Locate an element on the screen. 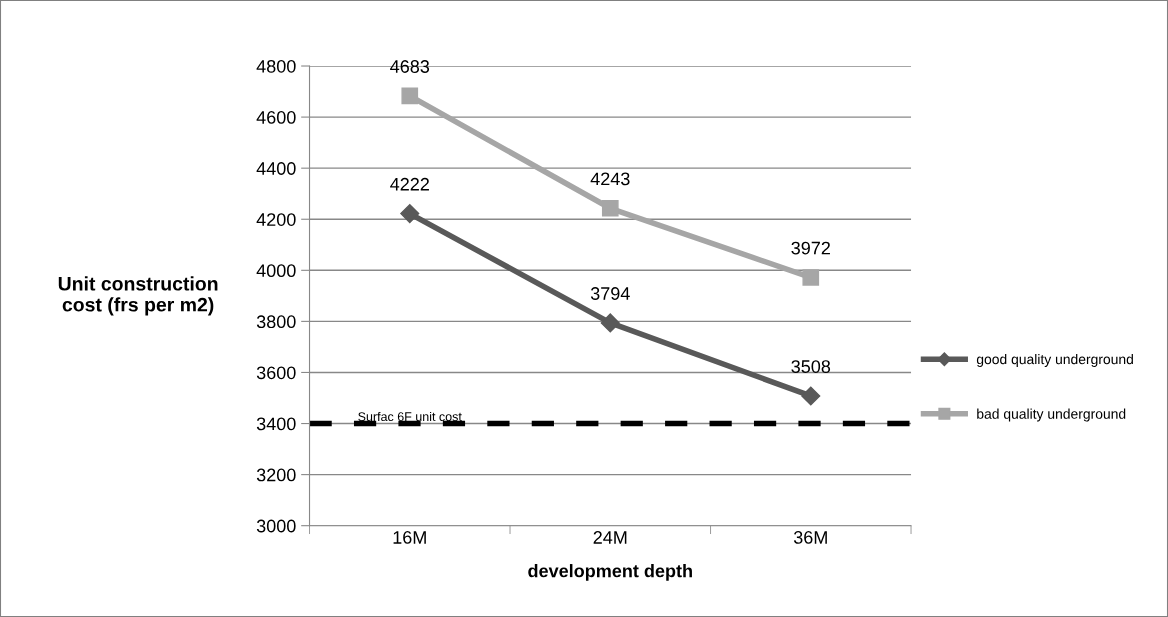 This screenshot has width=1168, height=617. y-tick-label: 4200 is located at coordinates (276, 219).